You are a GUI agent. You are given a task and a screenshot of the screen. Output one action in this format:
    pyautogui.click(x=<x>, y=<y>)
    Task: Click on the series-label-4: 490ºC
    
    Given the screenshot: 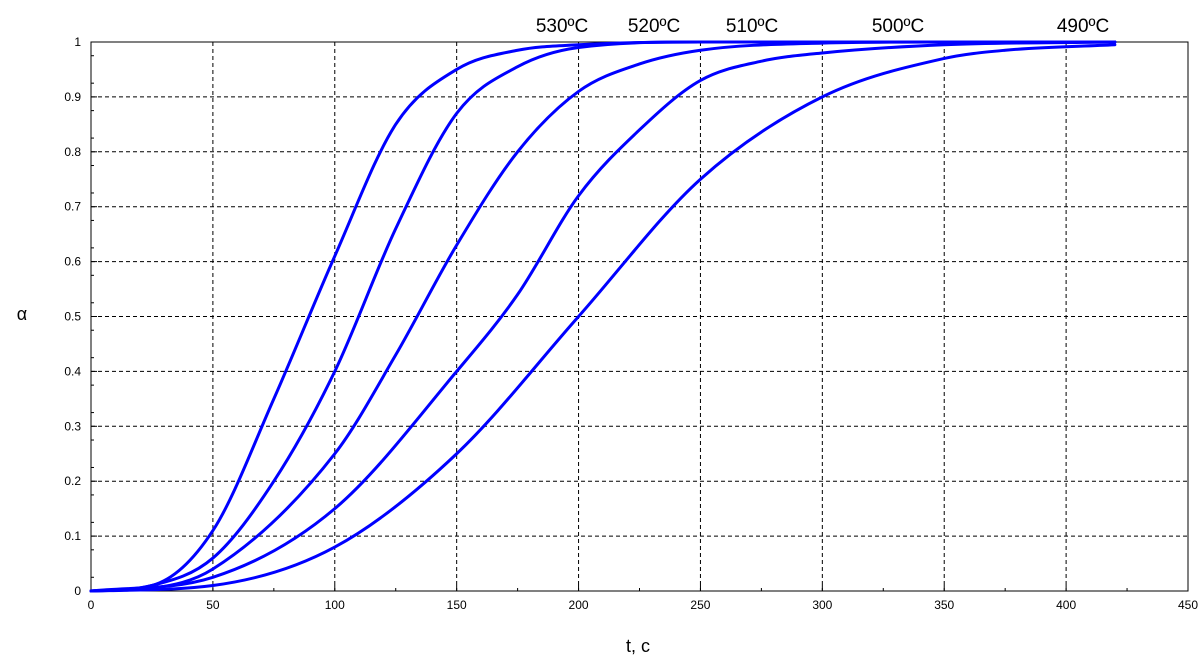 What is the action you would take?
    pyautogui.click(x=1083, y=26)
    